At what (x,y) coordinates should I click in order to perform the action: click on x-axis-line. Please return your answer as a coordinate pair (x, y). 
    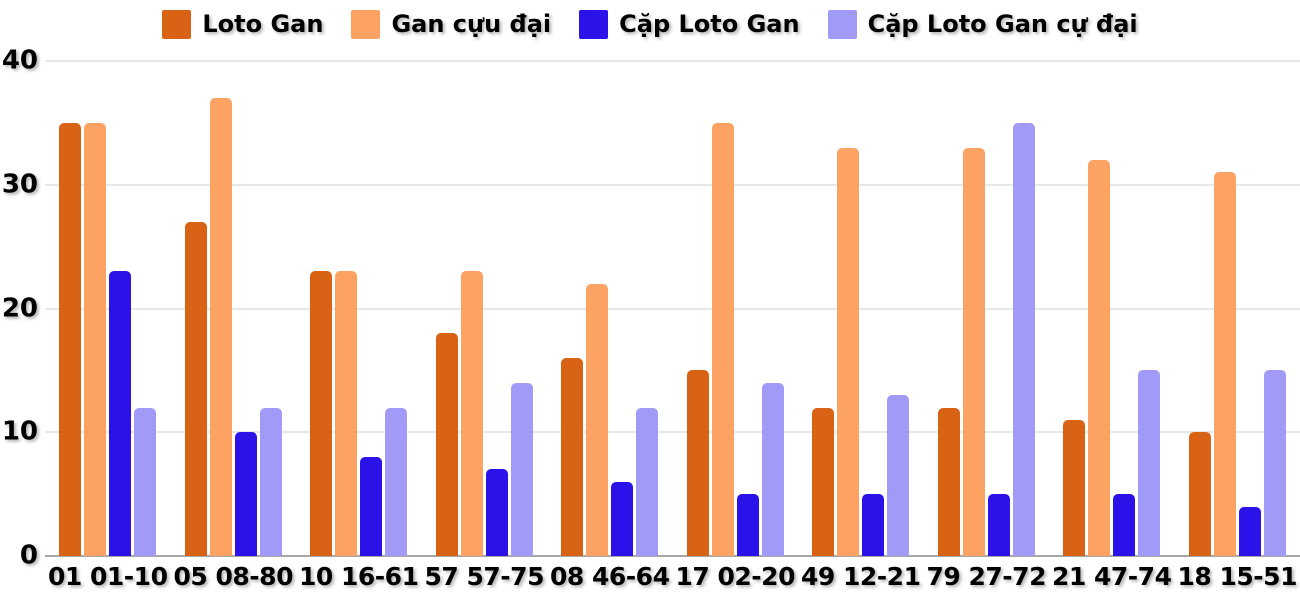
    Looking at the image, I should click on (672, 556).